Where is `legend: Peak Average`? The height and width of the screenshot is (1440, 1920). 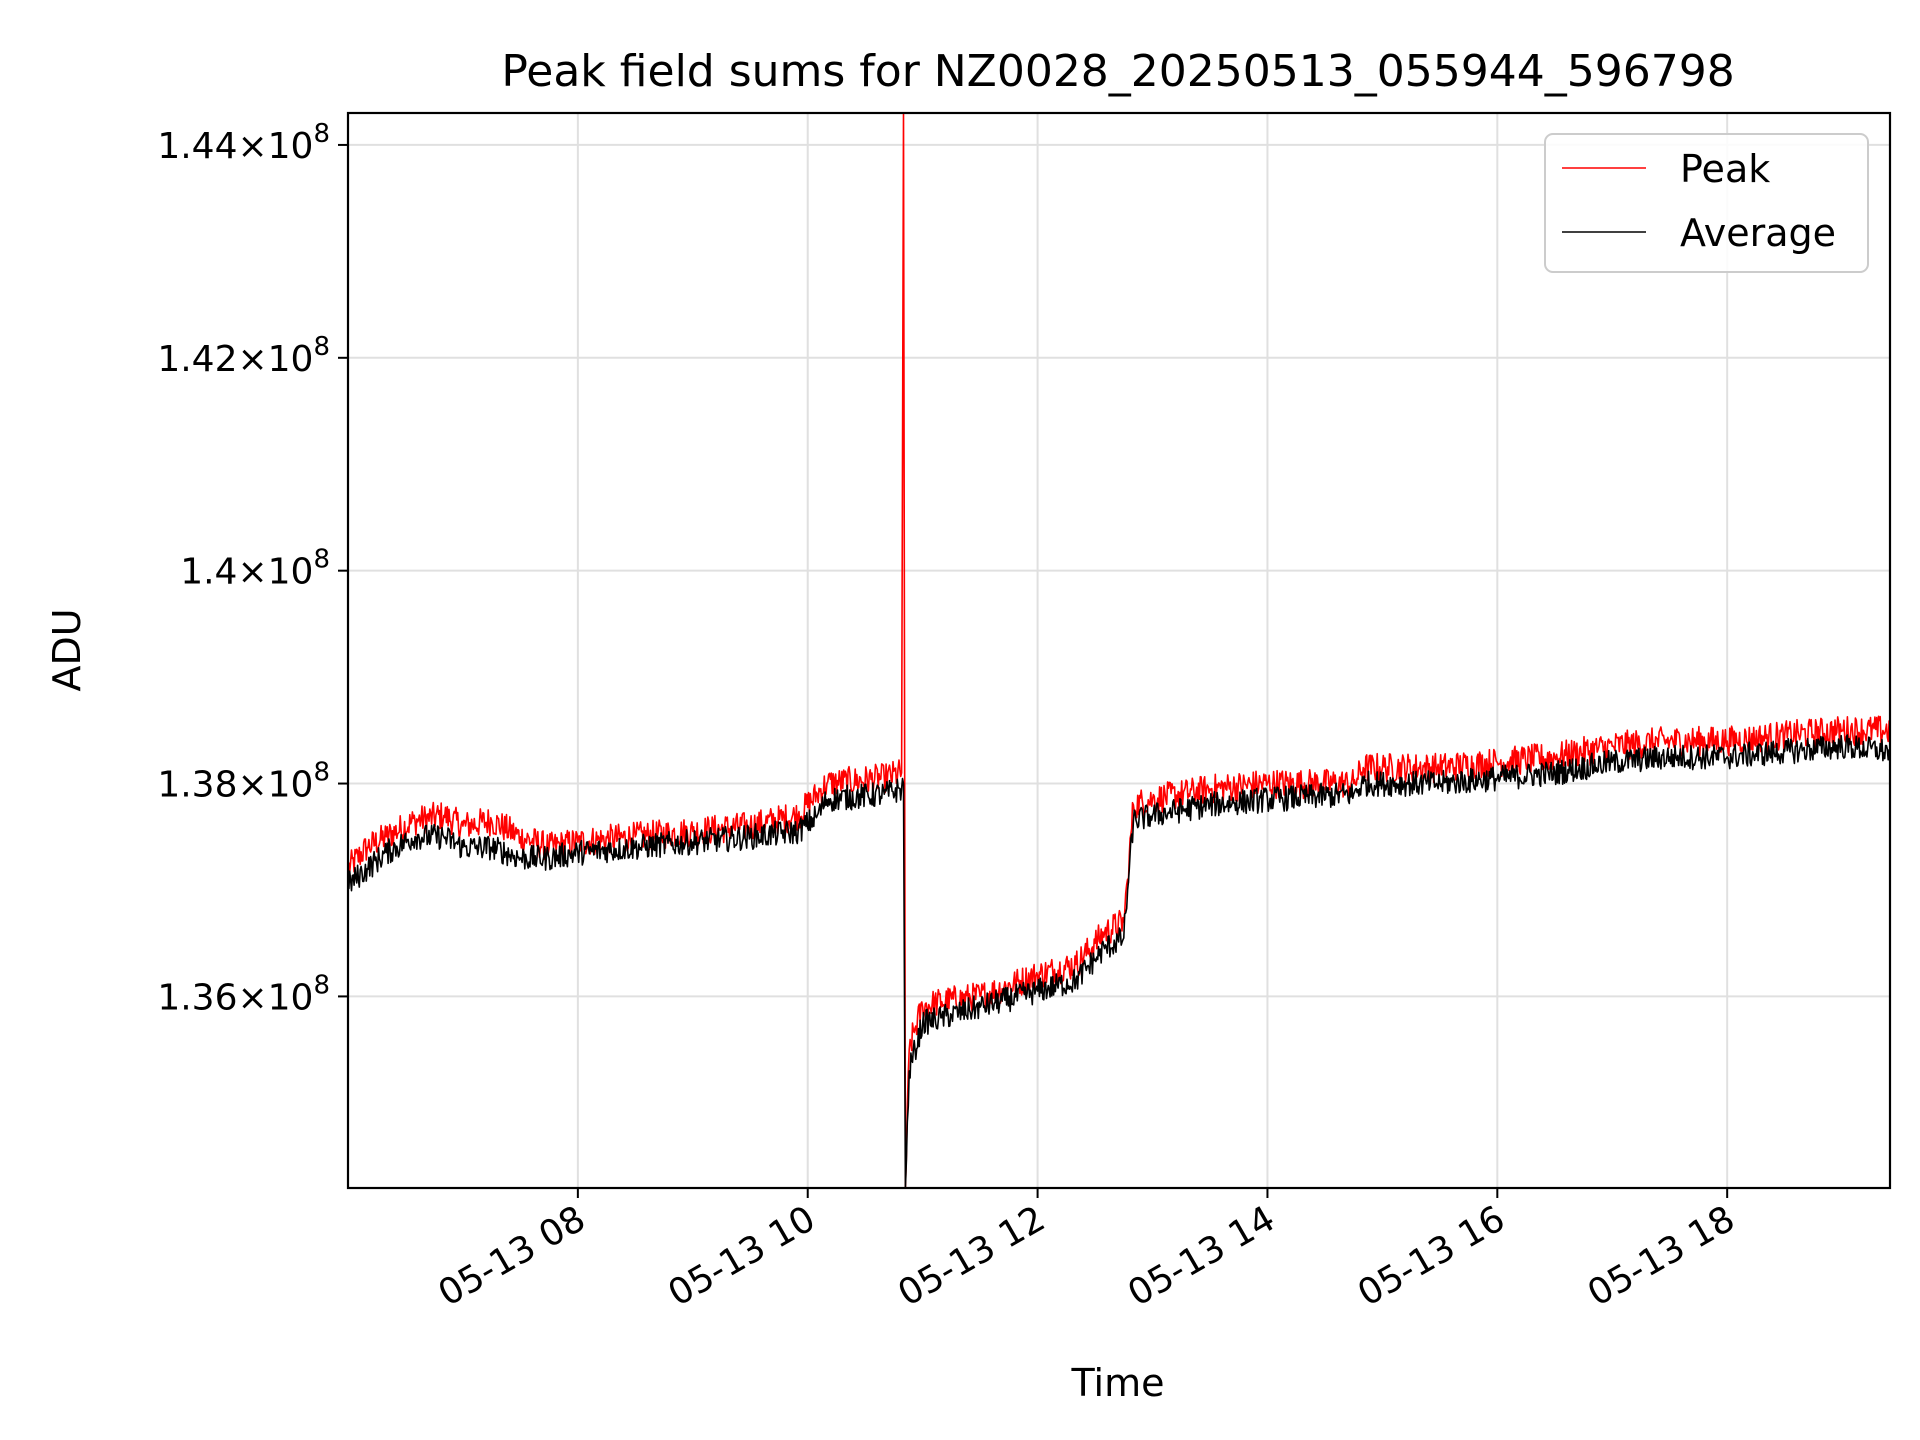 legend: Peak Average is located at coordinates (1706, 203).